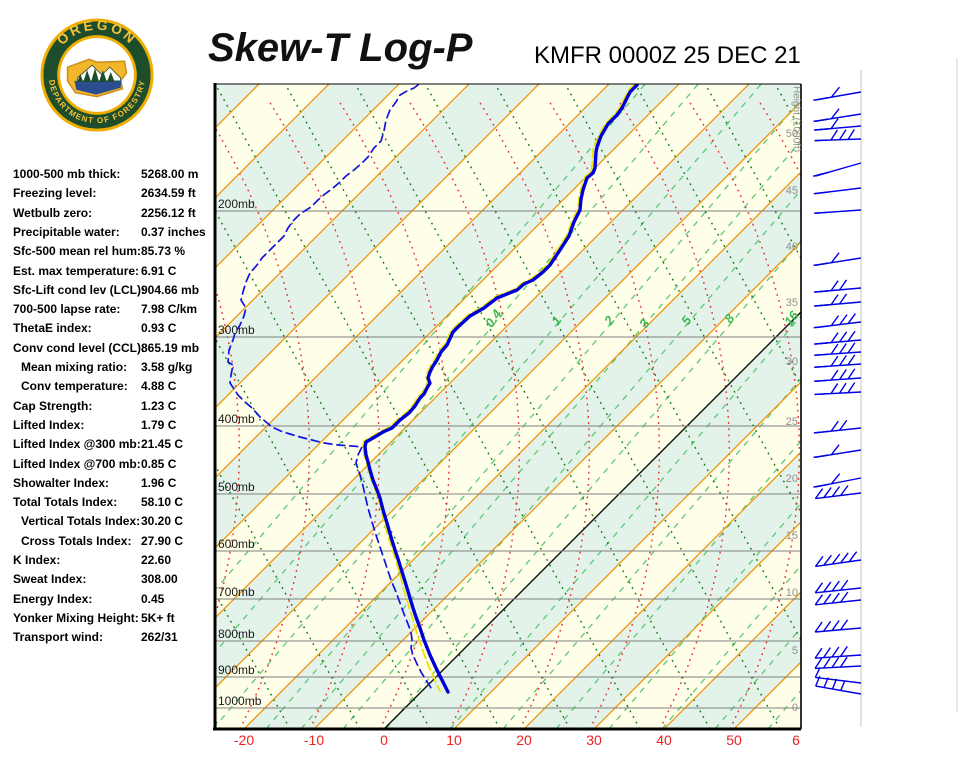 This screenshot has width=960, height=768. Describe the element at coordinates (53, 212) in the screenshot. I see `stat-label: Wetbulb zero:` at that location.